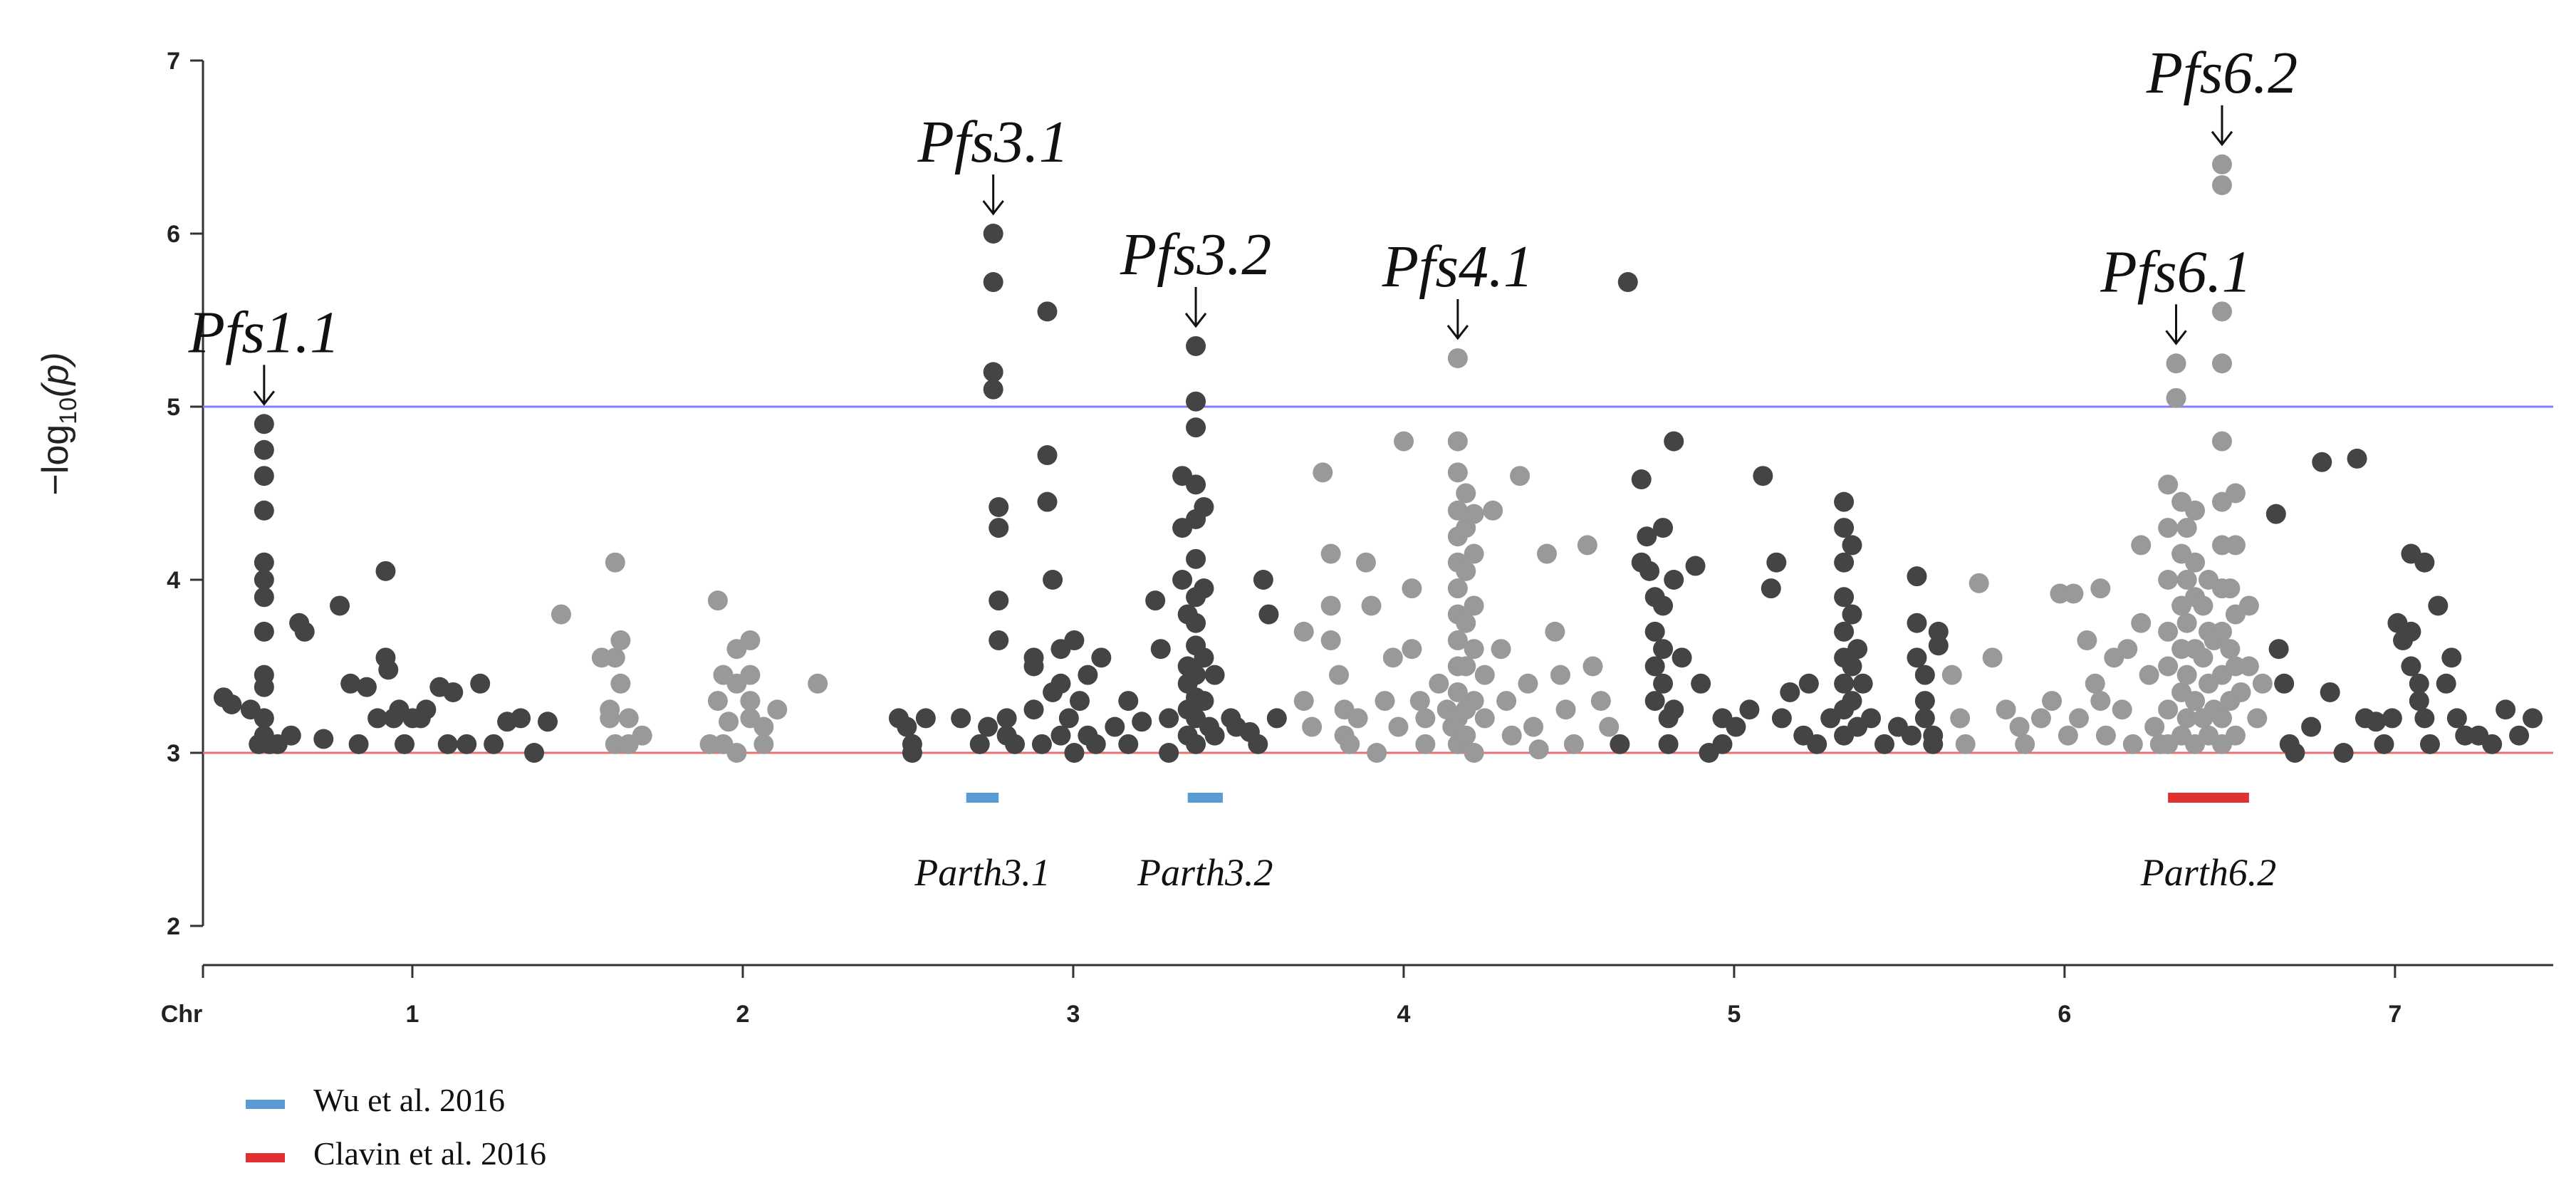  Describe the element at coordinates (56, 374) in the screenshot. I see `y-axis-title-suffix: (p)` at that location.